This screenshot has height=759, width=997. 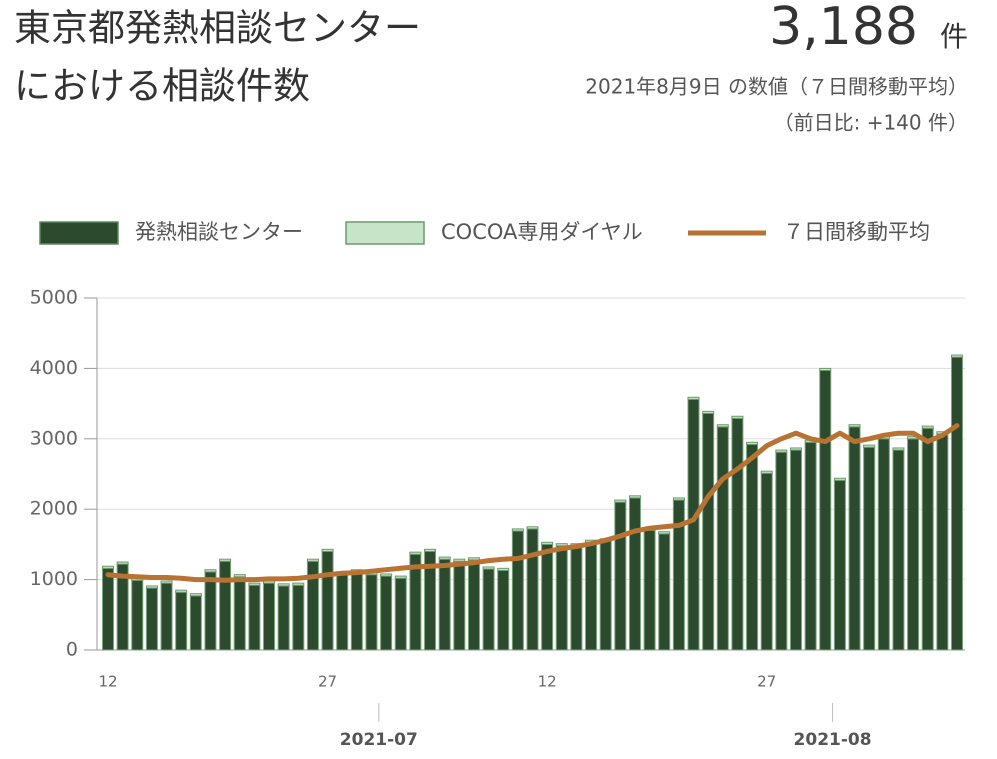 I want to click on legend-swatch, so click(x=385, y=233).